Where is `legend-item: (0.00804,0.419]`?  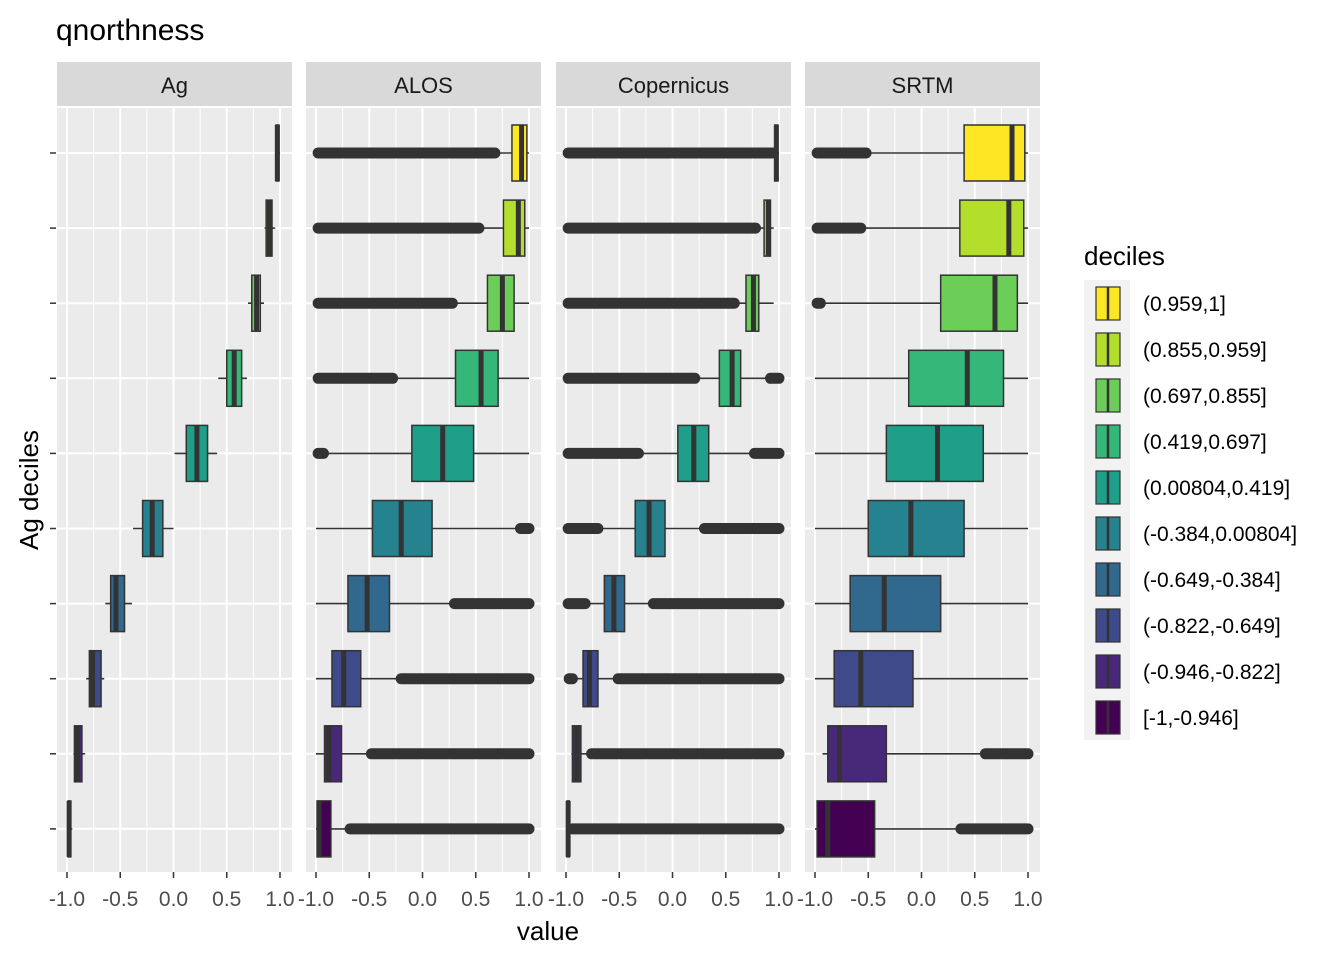 legend-item: (0.00804,0.419] is located at coordinates (1192, 487).